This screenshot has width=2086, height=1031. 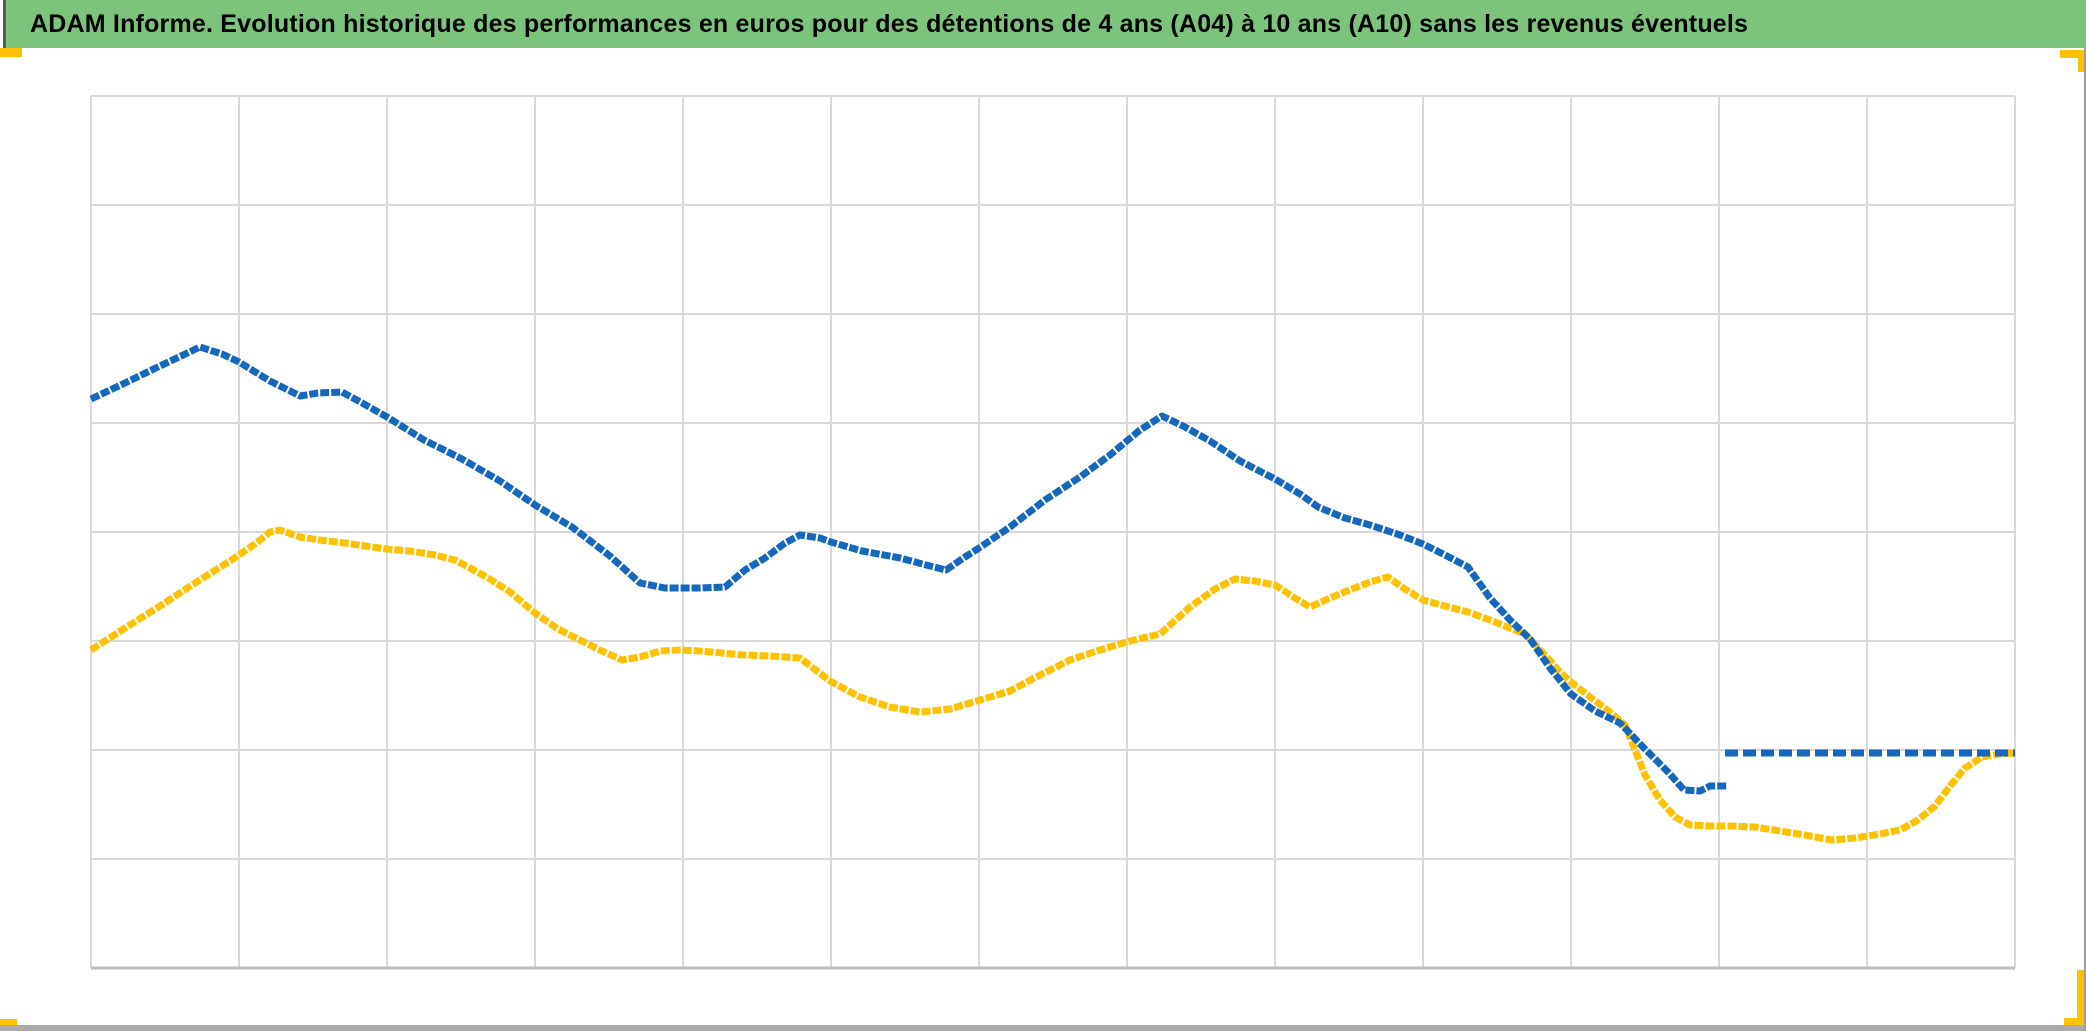 What do you see at coordinates (2081, 998) in the screenshot?
I see `bottom-right-yellow-accent-vertical` at bounding box center [2081, 998].